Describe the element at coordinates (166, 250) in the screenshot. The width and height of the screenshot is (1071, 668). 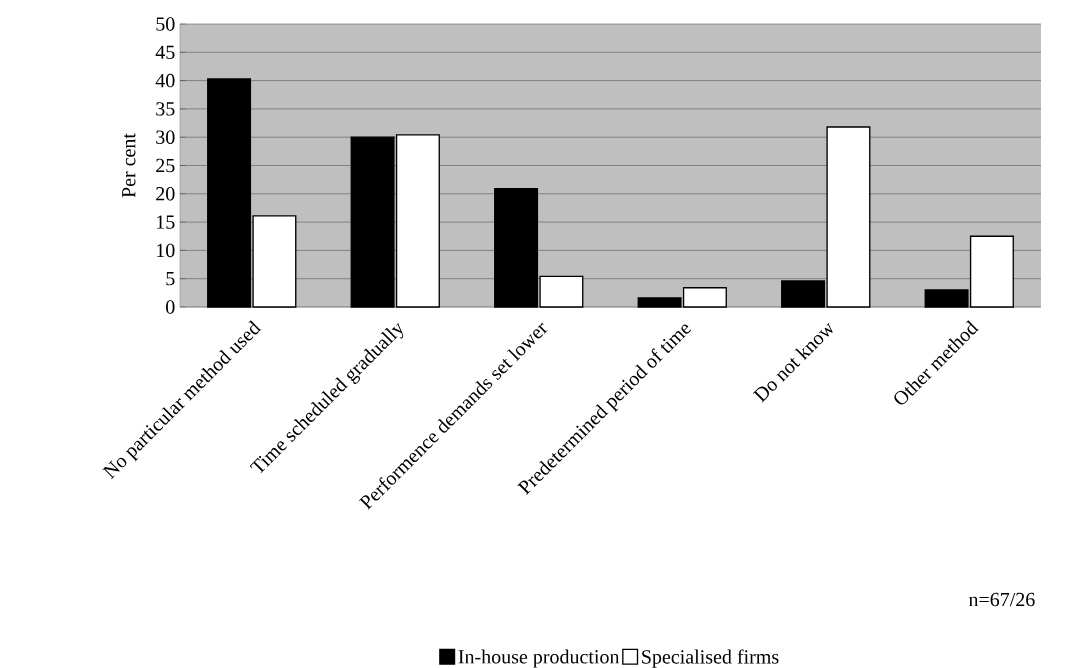
I see `y-tick-label: 10` at that location.